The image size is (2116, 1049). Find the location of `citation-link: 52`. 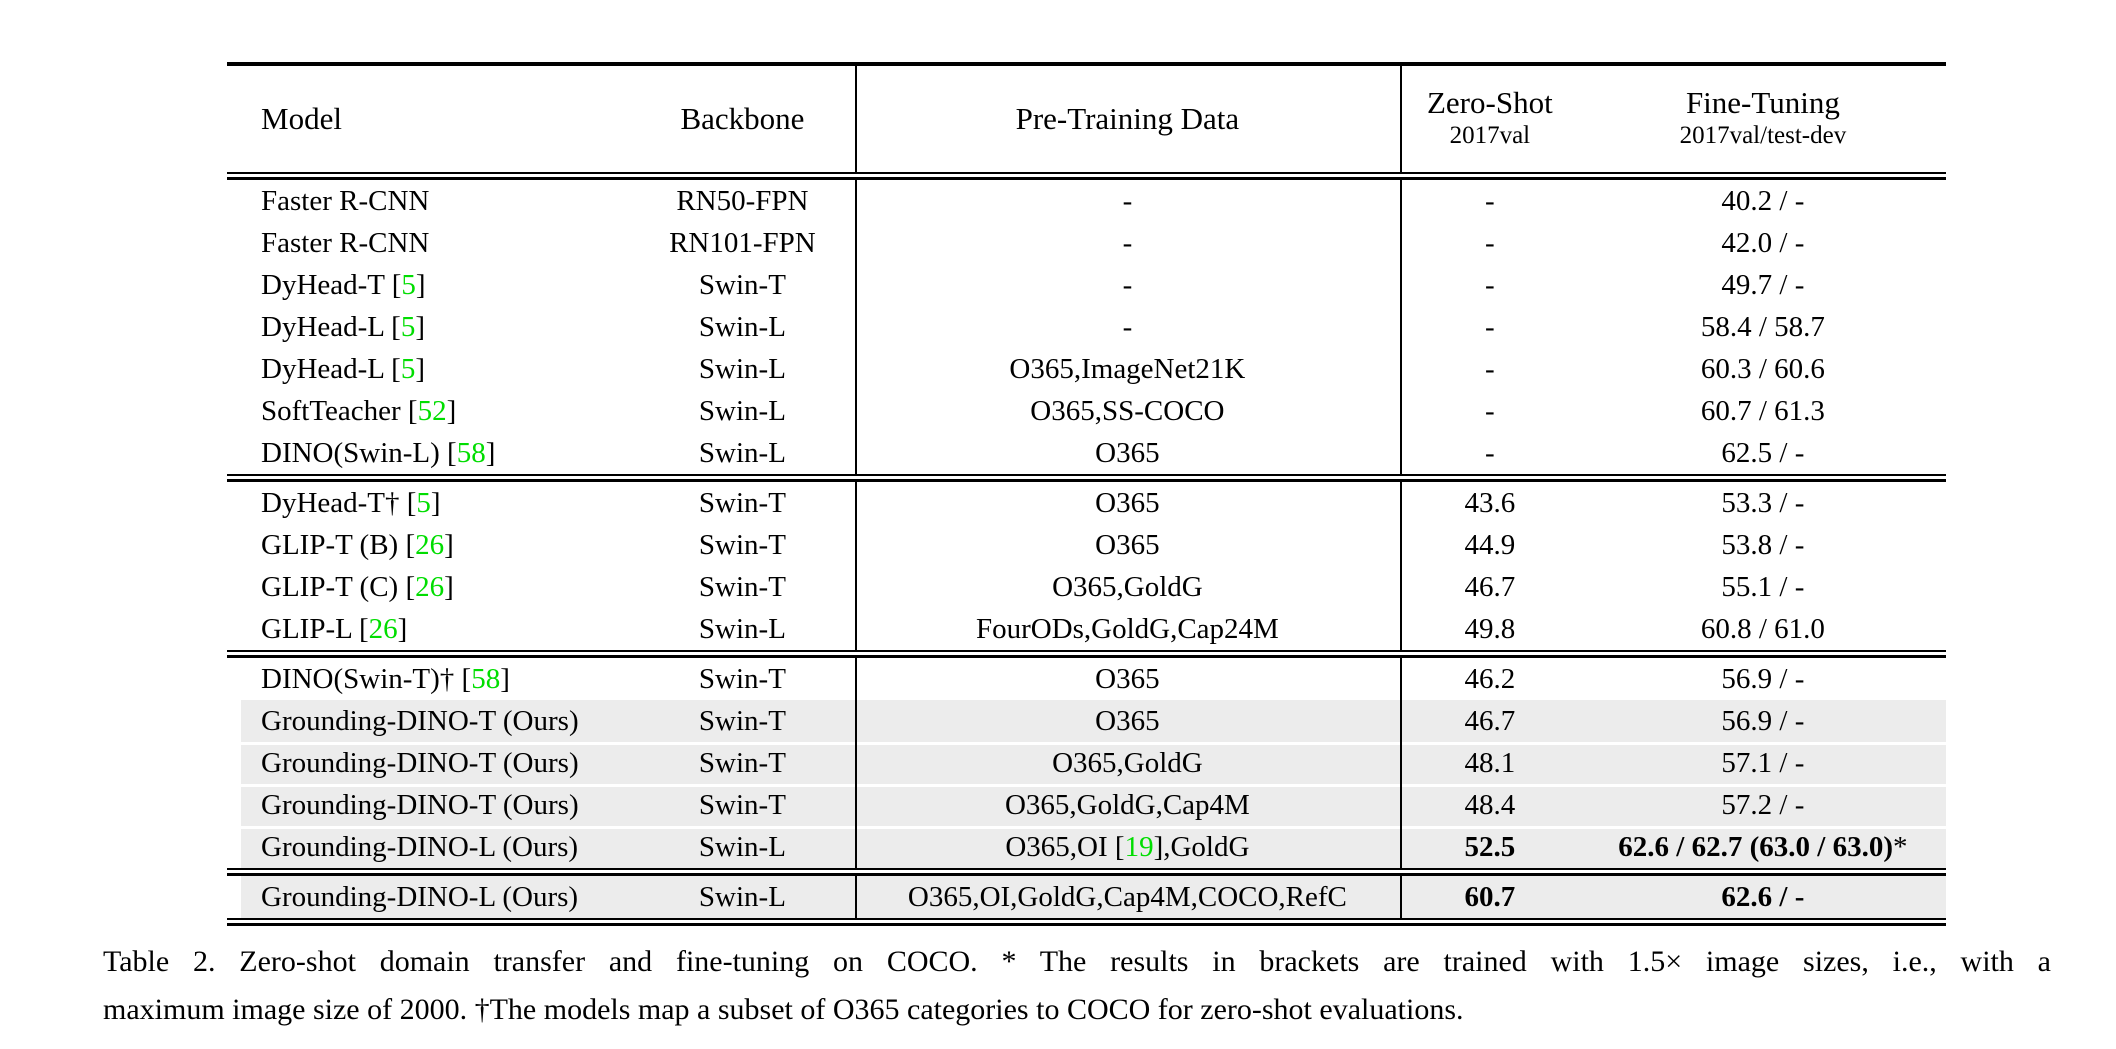

citation-link: 52 is located at coordinates (432, 410).